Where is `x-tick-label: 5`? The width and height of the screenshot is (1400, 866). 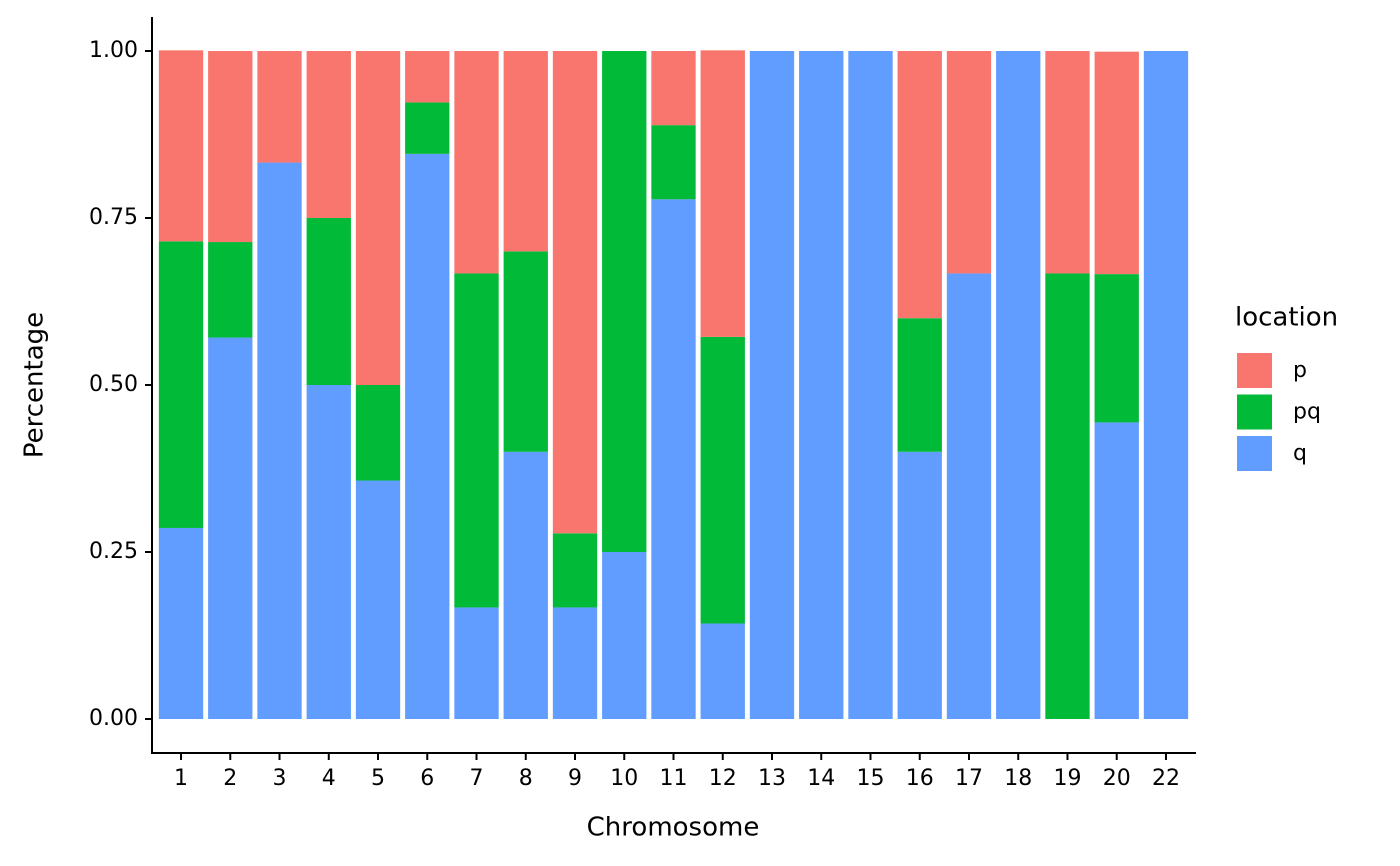 x-tick-label: 5 is located at coordinates (378, 778).